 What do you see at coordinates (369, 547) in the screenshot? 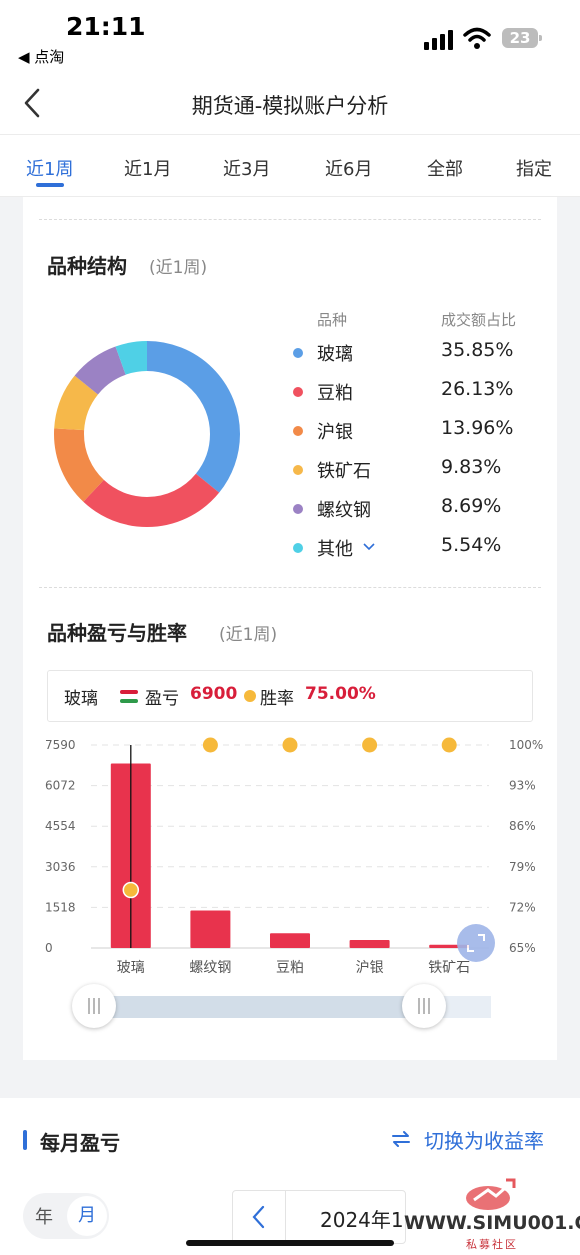
I see `chevron-down-icon` at bounding box center [369, 547].